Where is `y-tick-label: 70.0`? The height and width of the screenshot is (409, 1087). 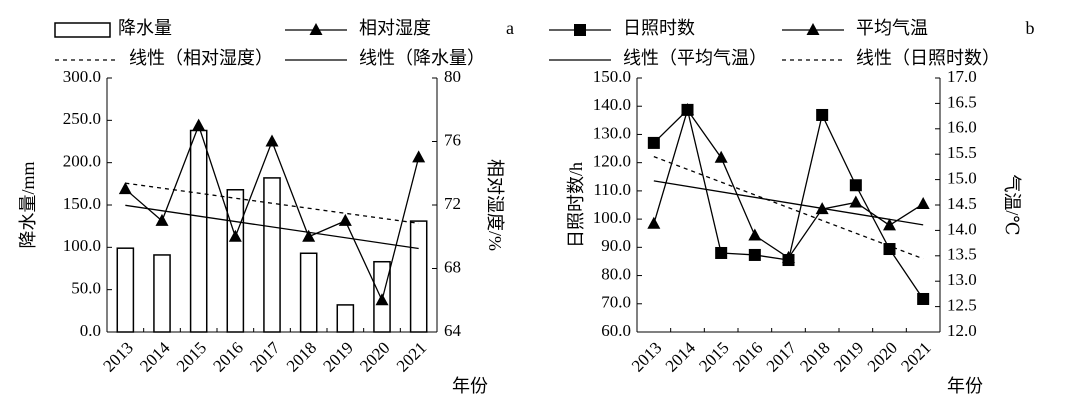
y-tick-label: 70.0 is located at coordinates (616, 302).